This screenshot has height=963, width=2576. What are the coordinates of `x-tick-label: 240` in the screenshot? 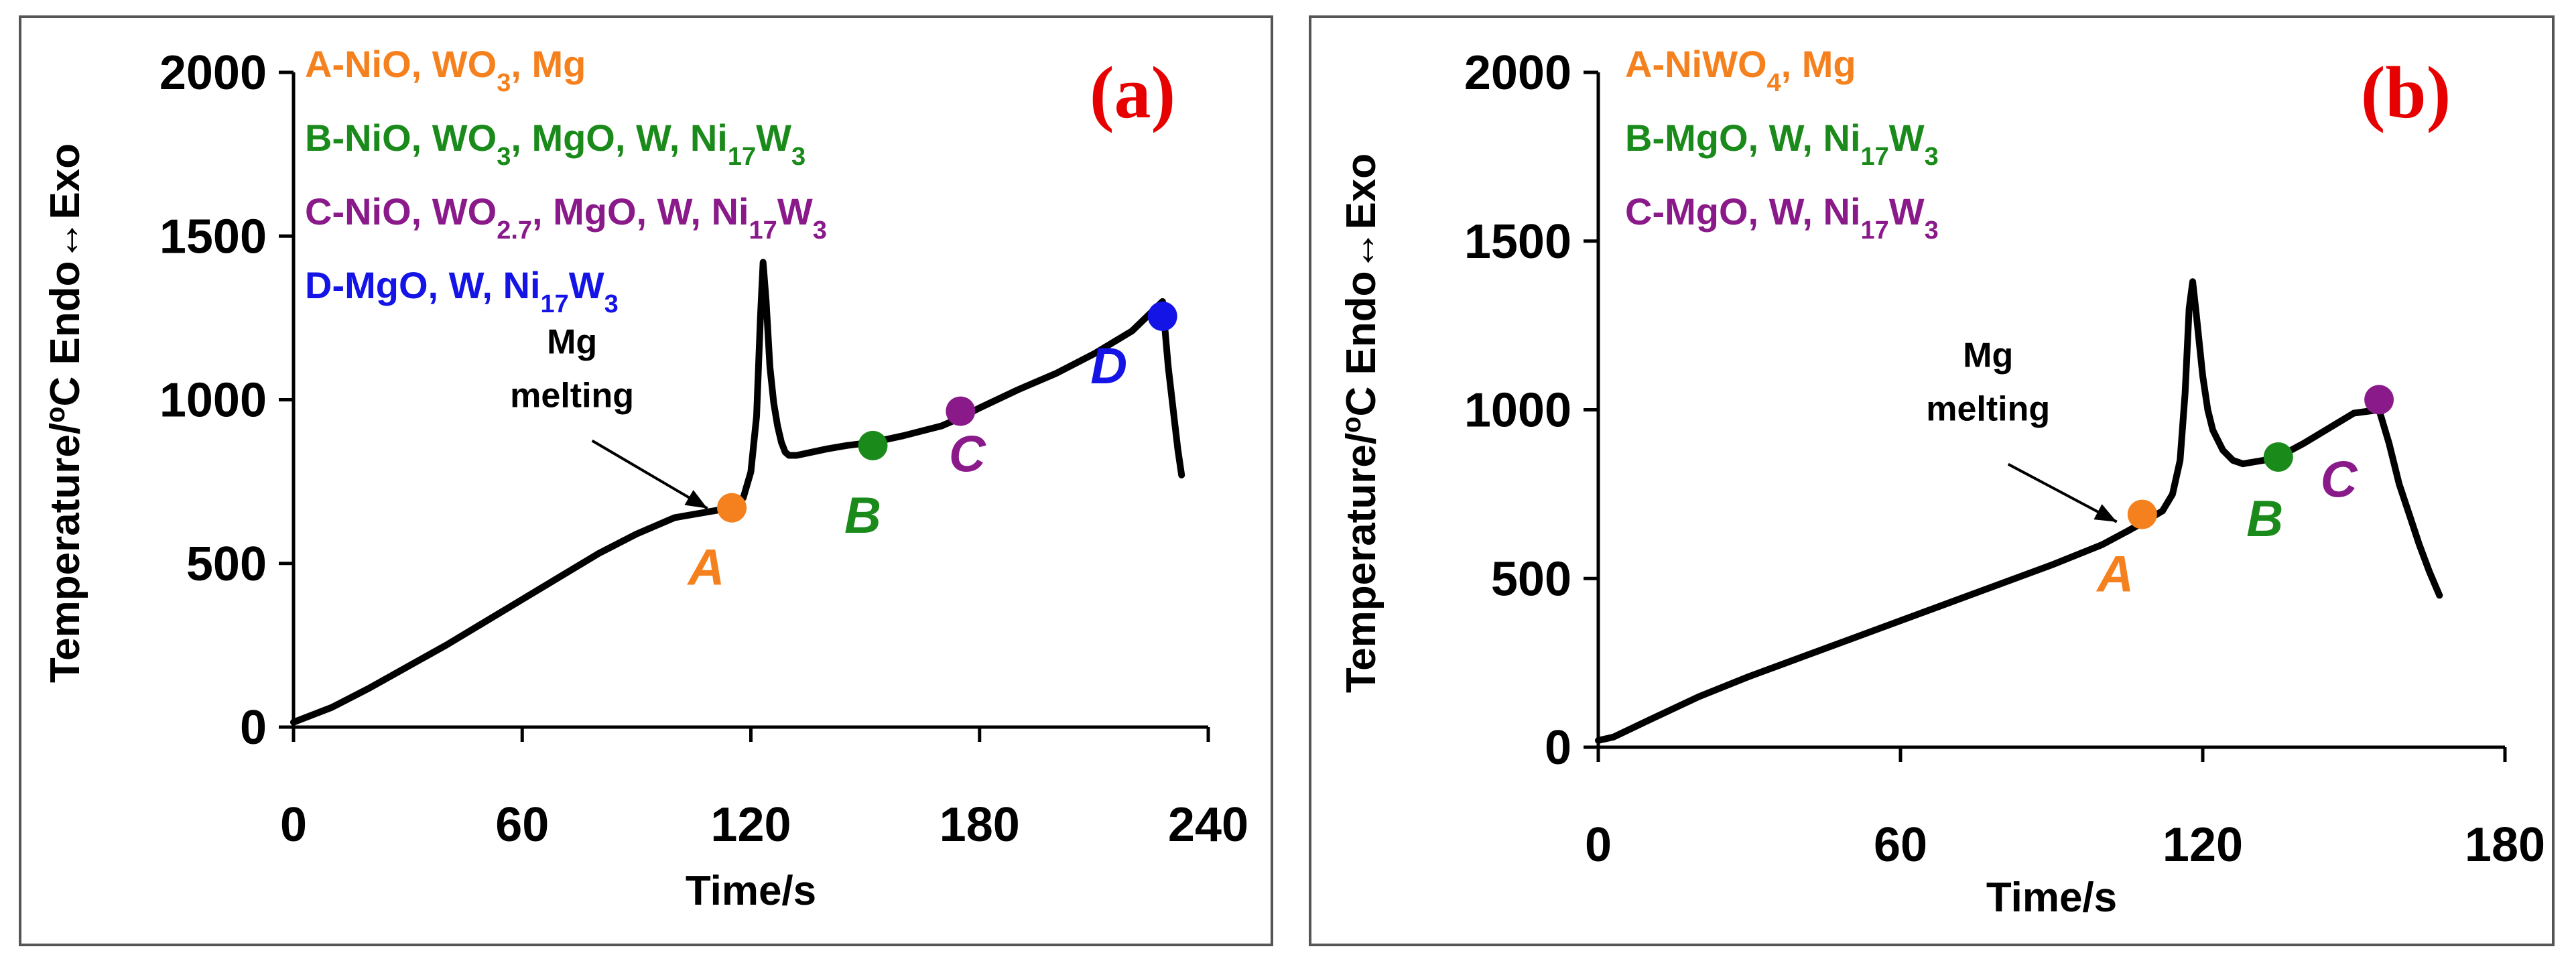 It's located at (1208, 825).